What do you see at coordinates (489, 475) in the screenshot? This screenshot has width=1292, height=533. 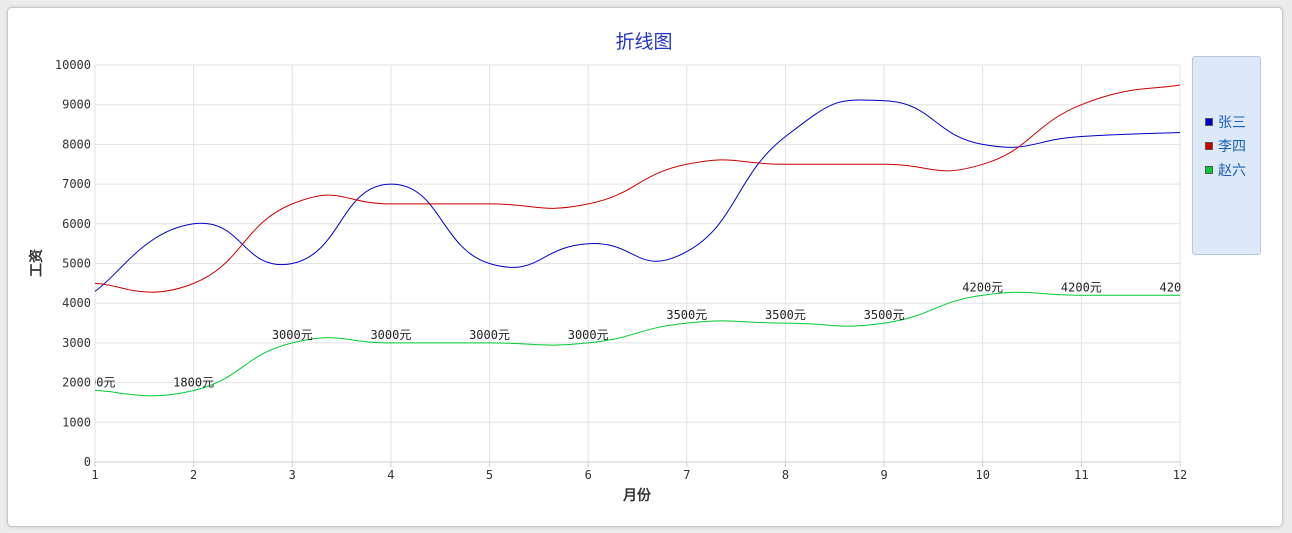 I see `x-tick-label: 5` at bounding box center [489, 475].